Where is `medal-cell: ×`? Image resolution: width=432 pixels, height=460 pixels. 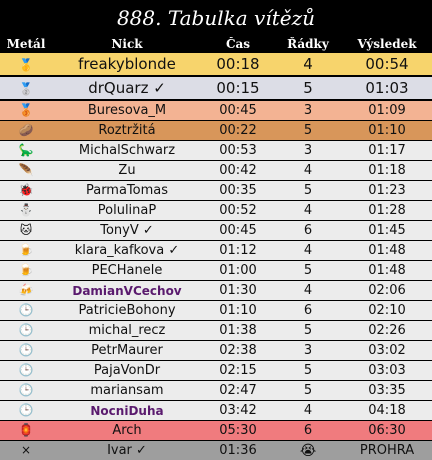
medal-cell: × is located at coordinates (26, 450).